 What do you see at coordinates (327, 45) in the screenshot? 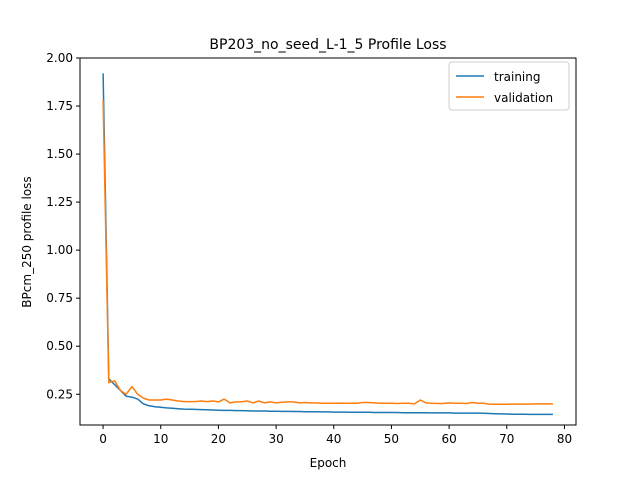
I see `chart-title: BP203_no_seed_L-1_5 Profile Loss` at bounding box center [327, 45].